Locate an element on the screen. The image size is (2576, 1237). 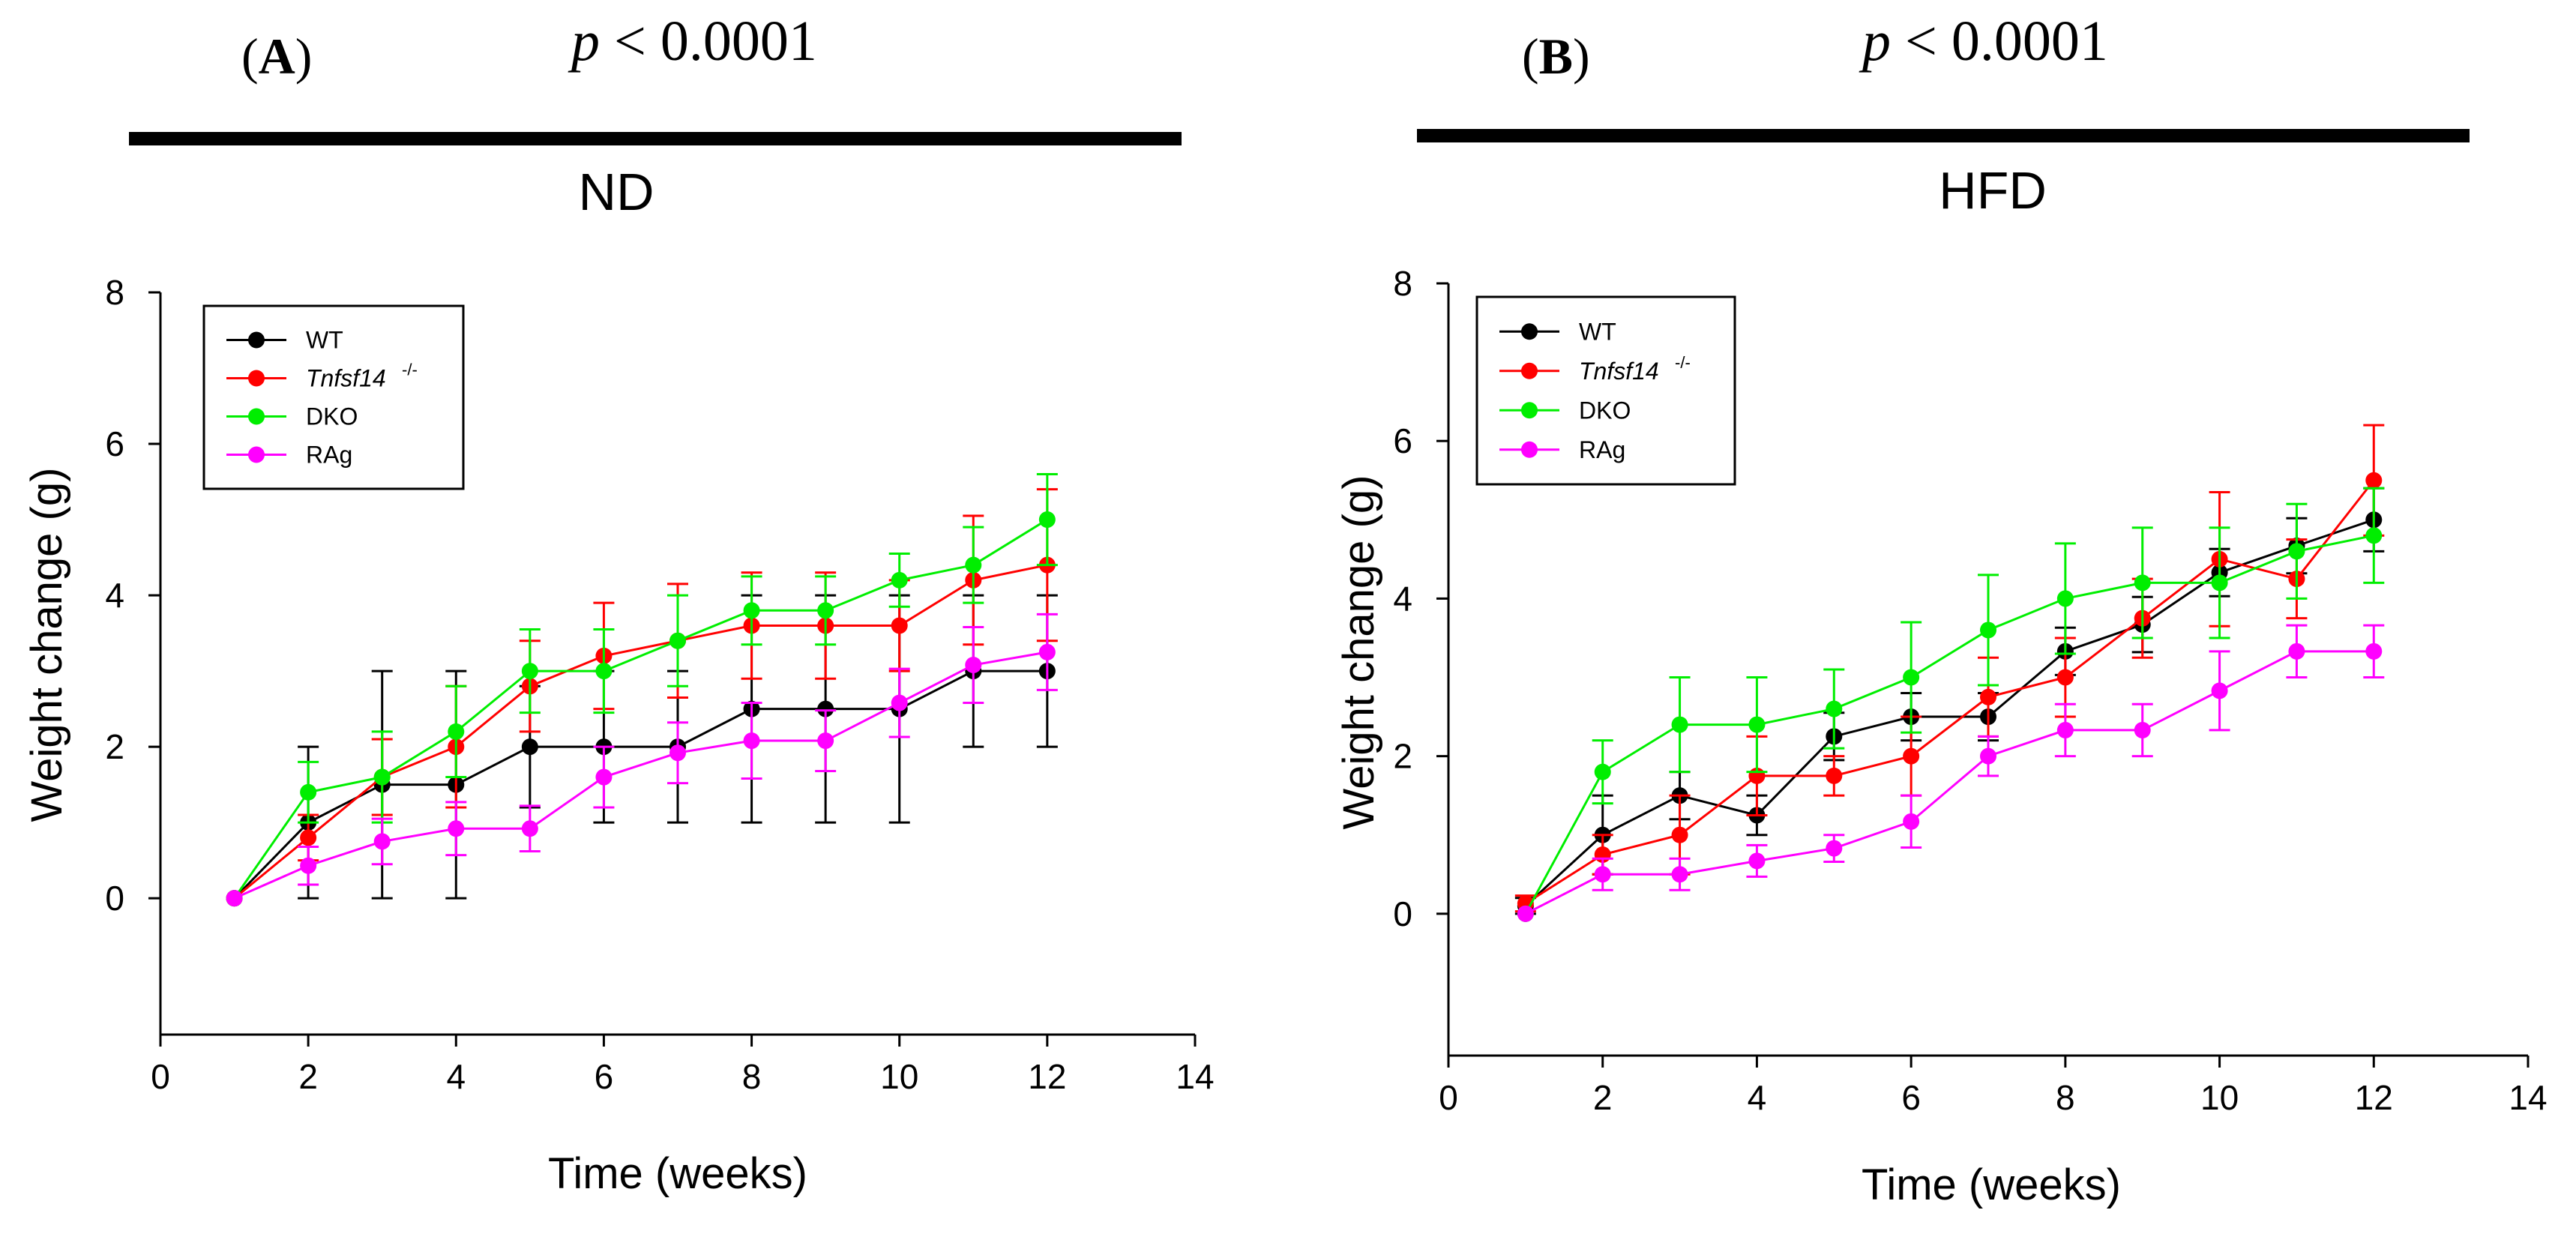
nd-legend-label: Tnfsf14 is located at coordinates (346, 378).